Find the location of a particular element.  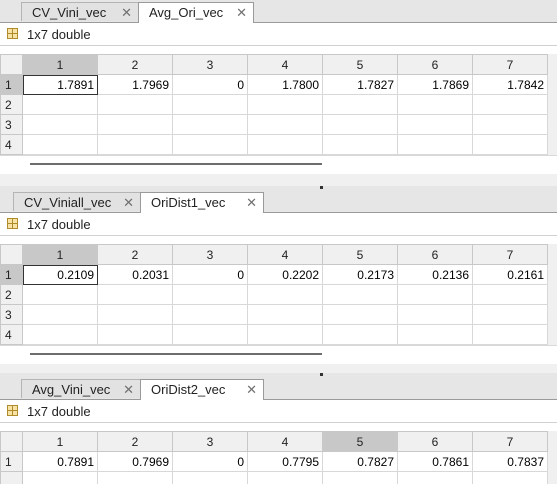

tab-oridist2-vec: OriDist2_vec ✕ is located at coordinates (202, 389).